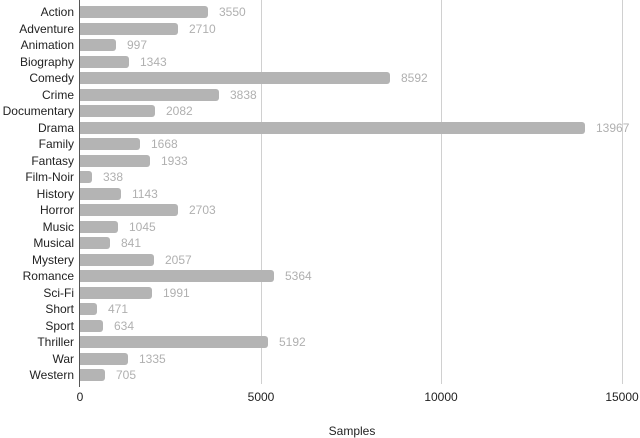 Image resolution: width=640 pixels, height=438 pixels. I want to click on category-label: Musical, so click(53, 243).